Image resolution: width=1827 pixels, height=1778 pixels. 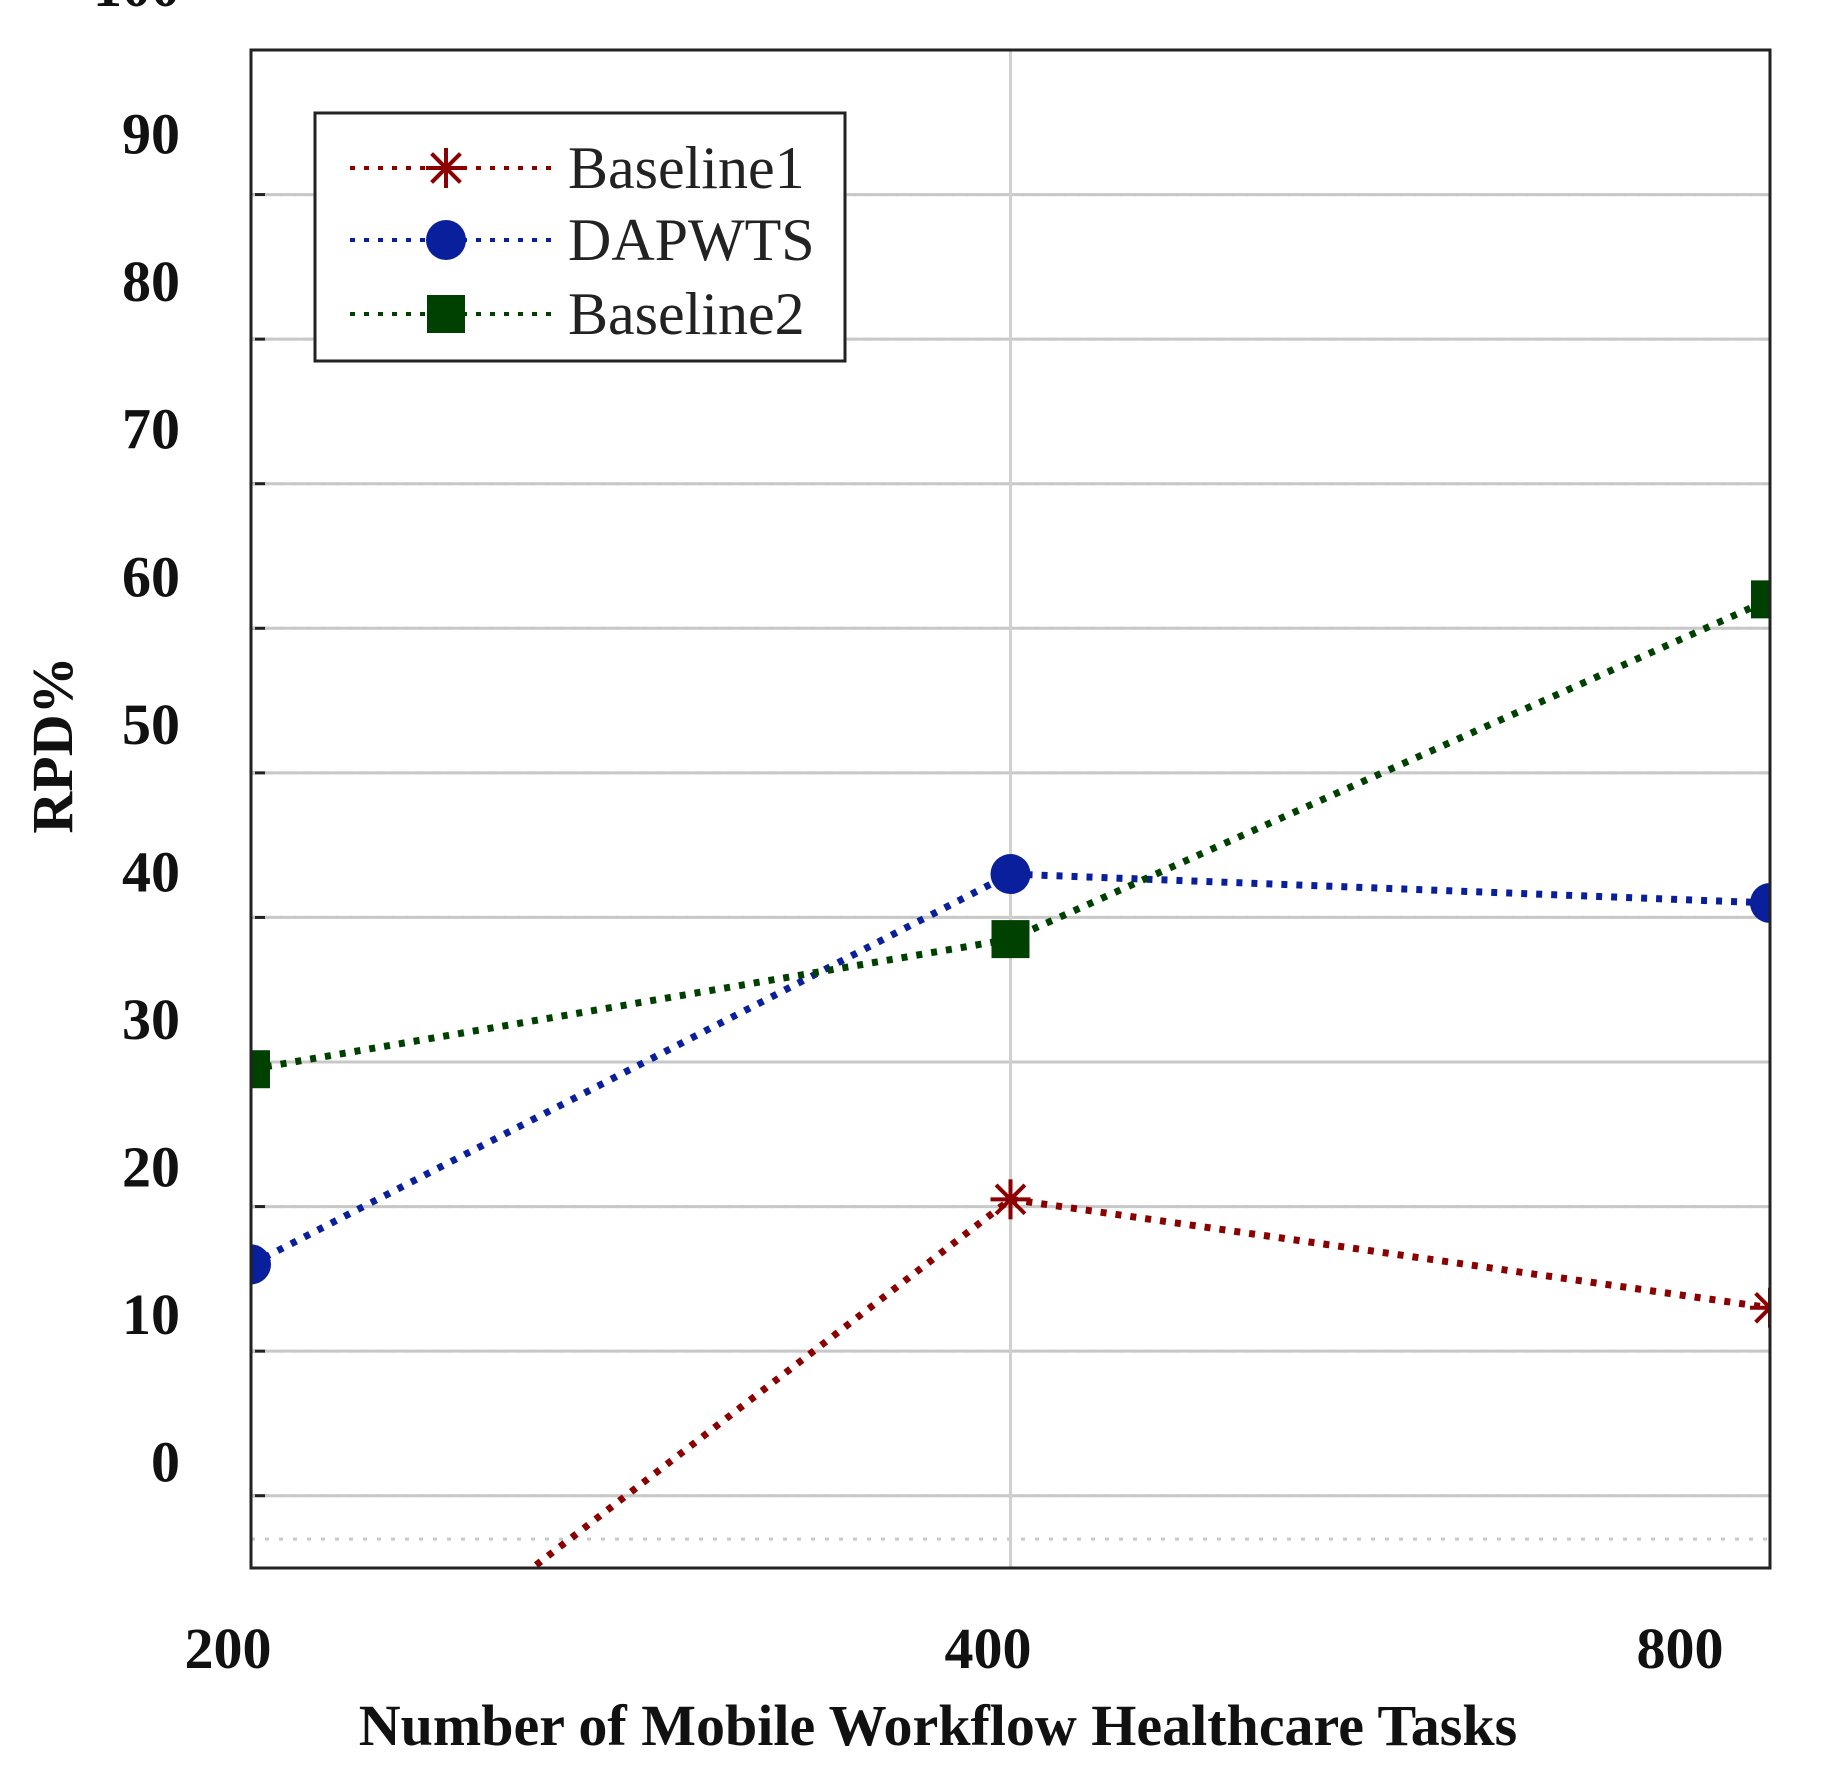 I want to click on x-tick-labels: 200 400 800, so click(x=954, y=1648).